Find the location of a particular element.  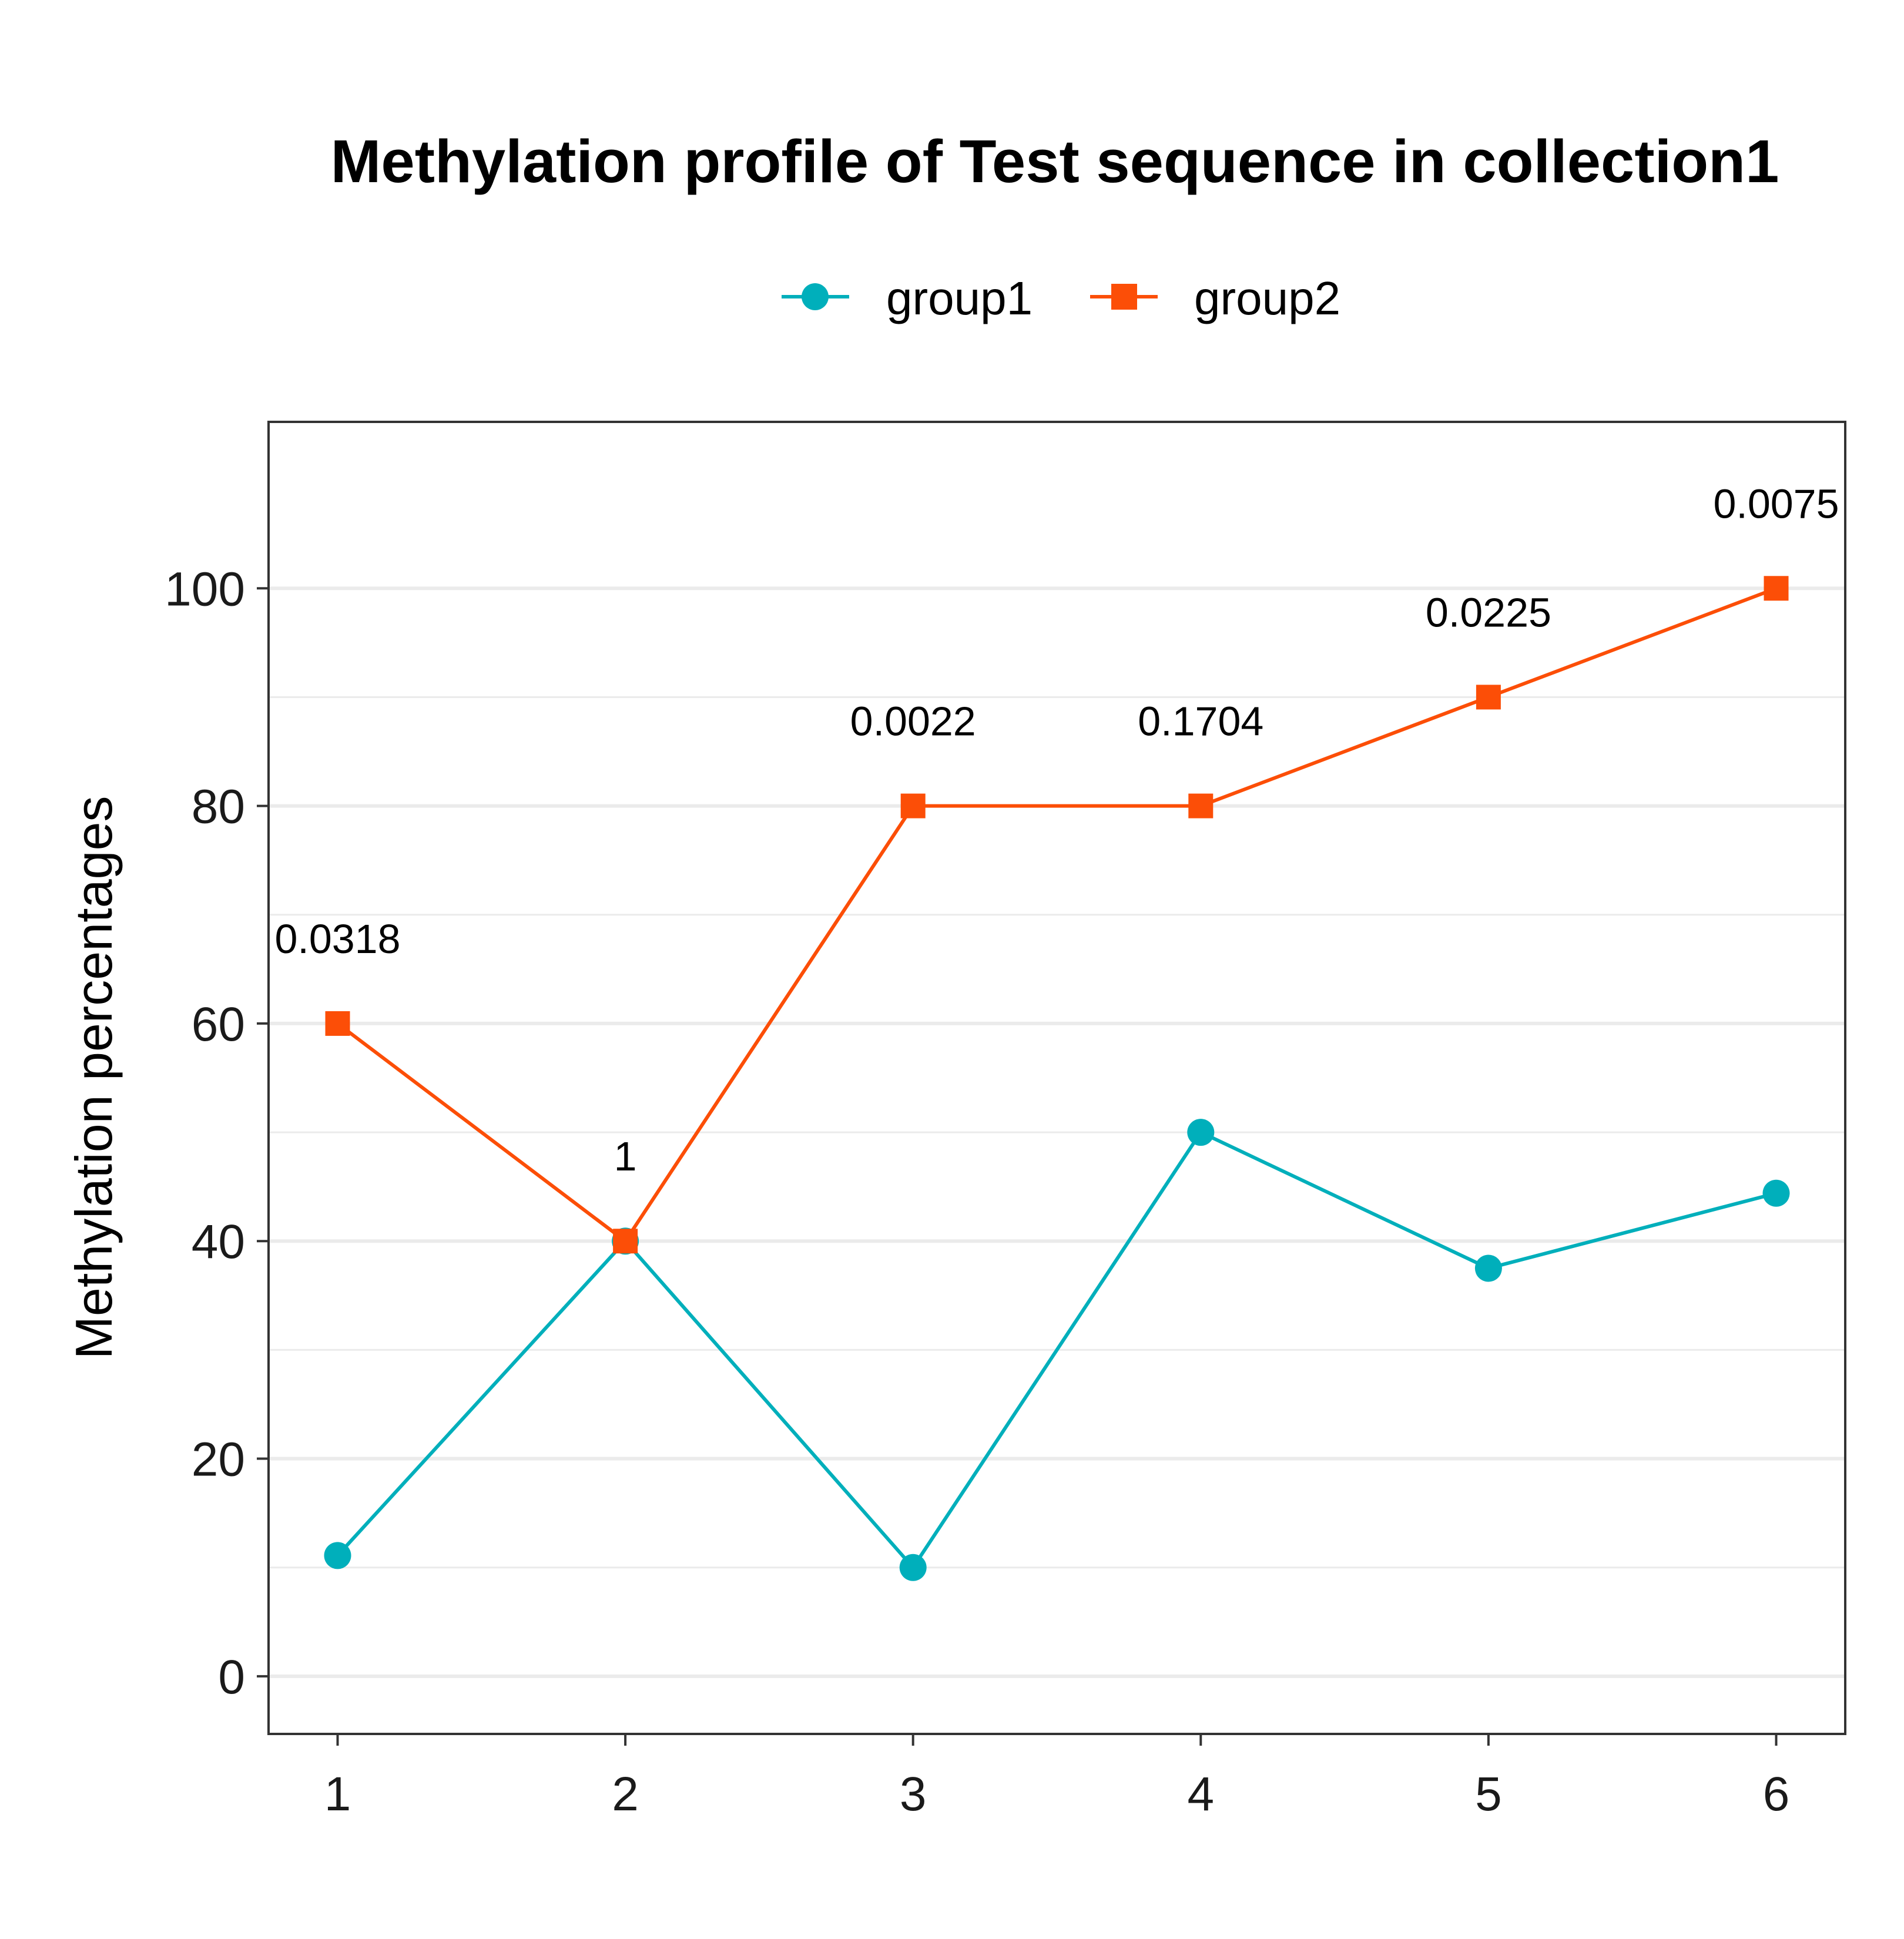

legend-marker-group1 is located at coordinates (816, 296).